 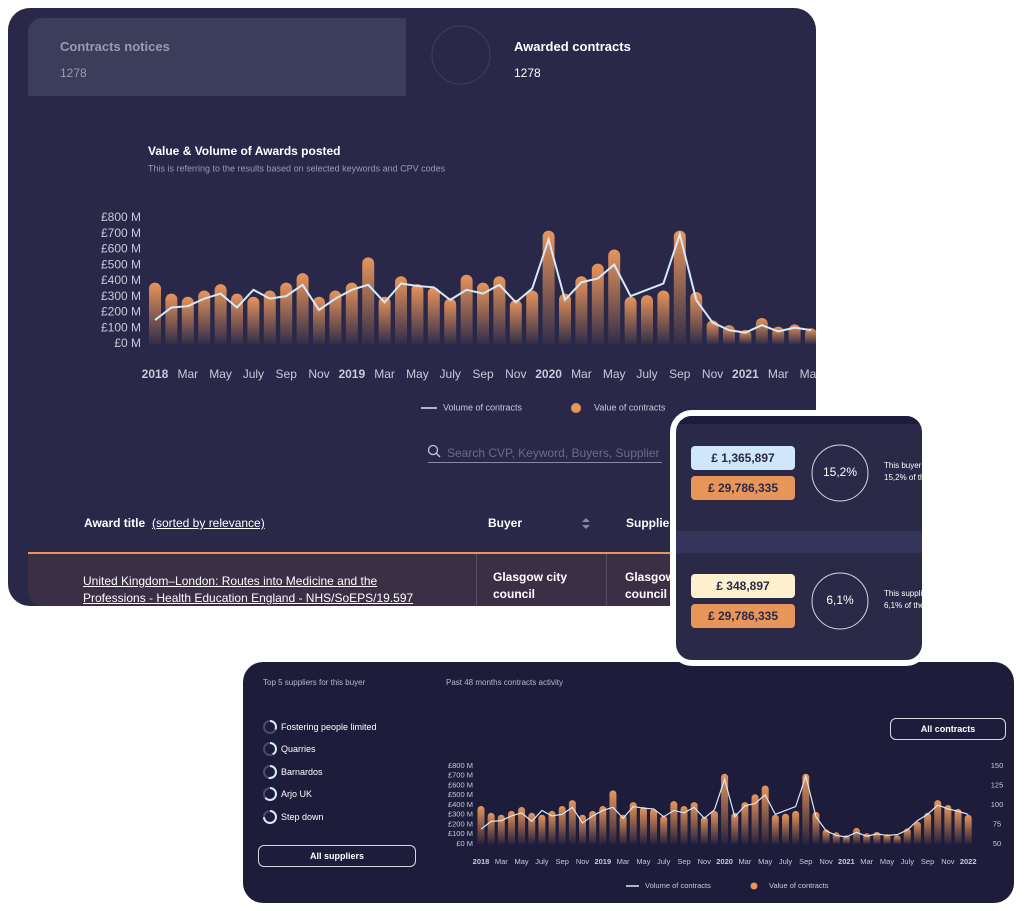 What do you see at coordinates (586, 524) in the screenshot?
I see `sort-icon` at bounding box center [586, 524].